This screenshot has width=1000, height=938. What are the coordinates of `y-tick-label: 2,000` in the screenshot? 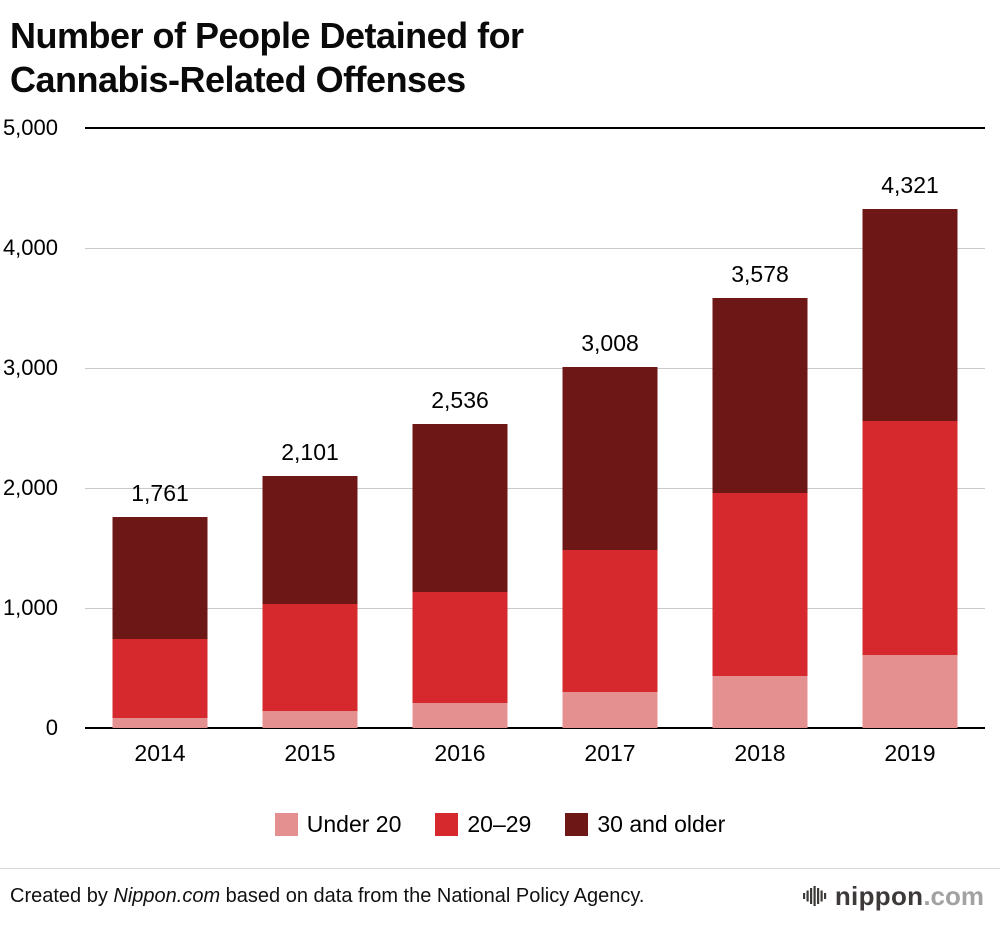 It's located at (30, 487).